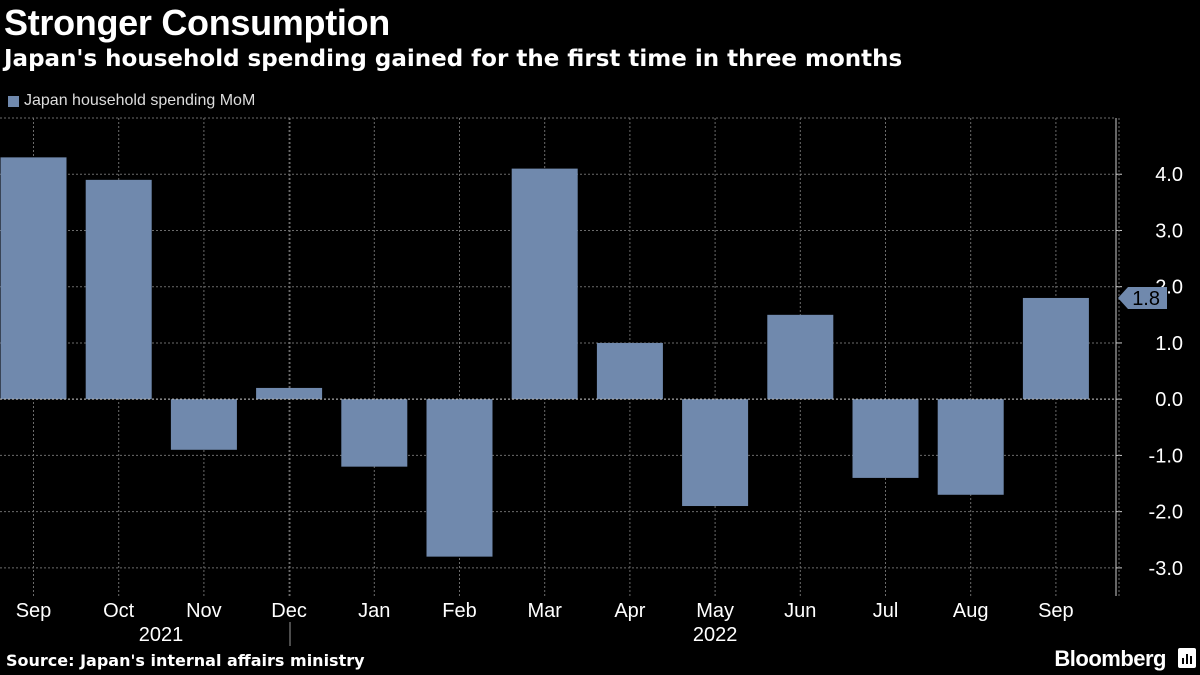  I want to click on legend-label: Japan household spending MoM, so click(140, 100).